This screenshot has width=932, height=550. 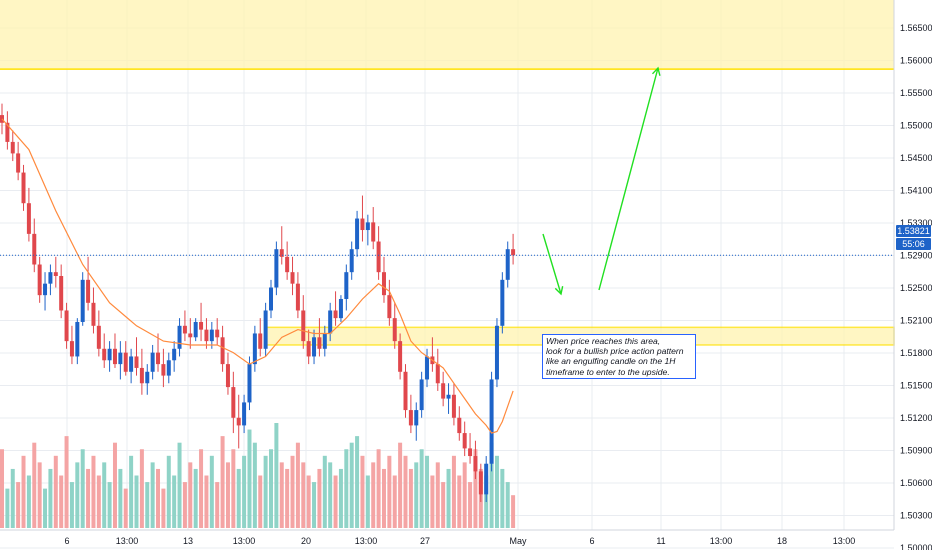 What do you see at coordinates (916, 126) in the screenshot?
I see `price-tick-label: 1.55000` at bounding box center [916, 126].